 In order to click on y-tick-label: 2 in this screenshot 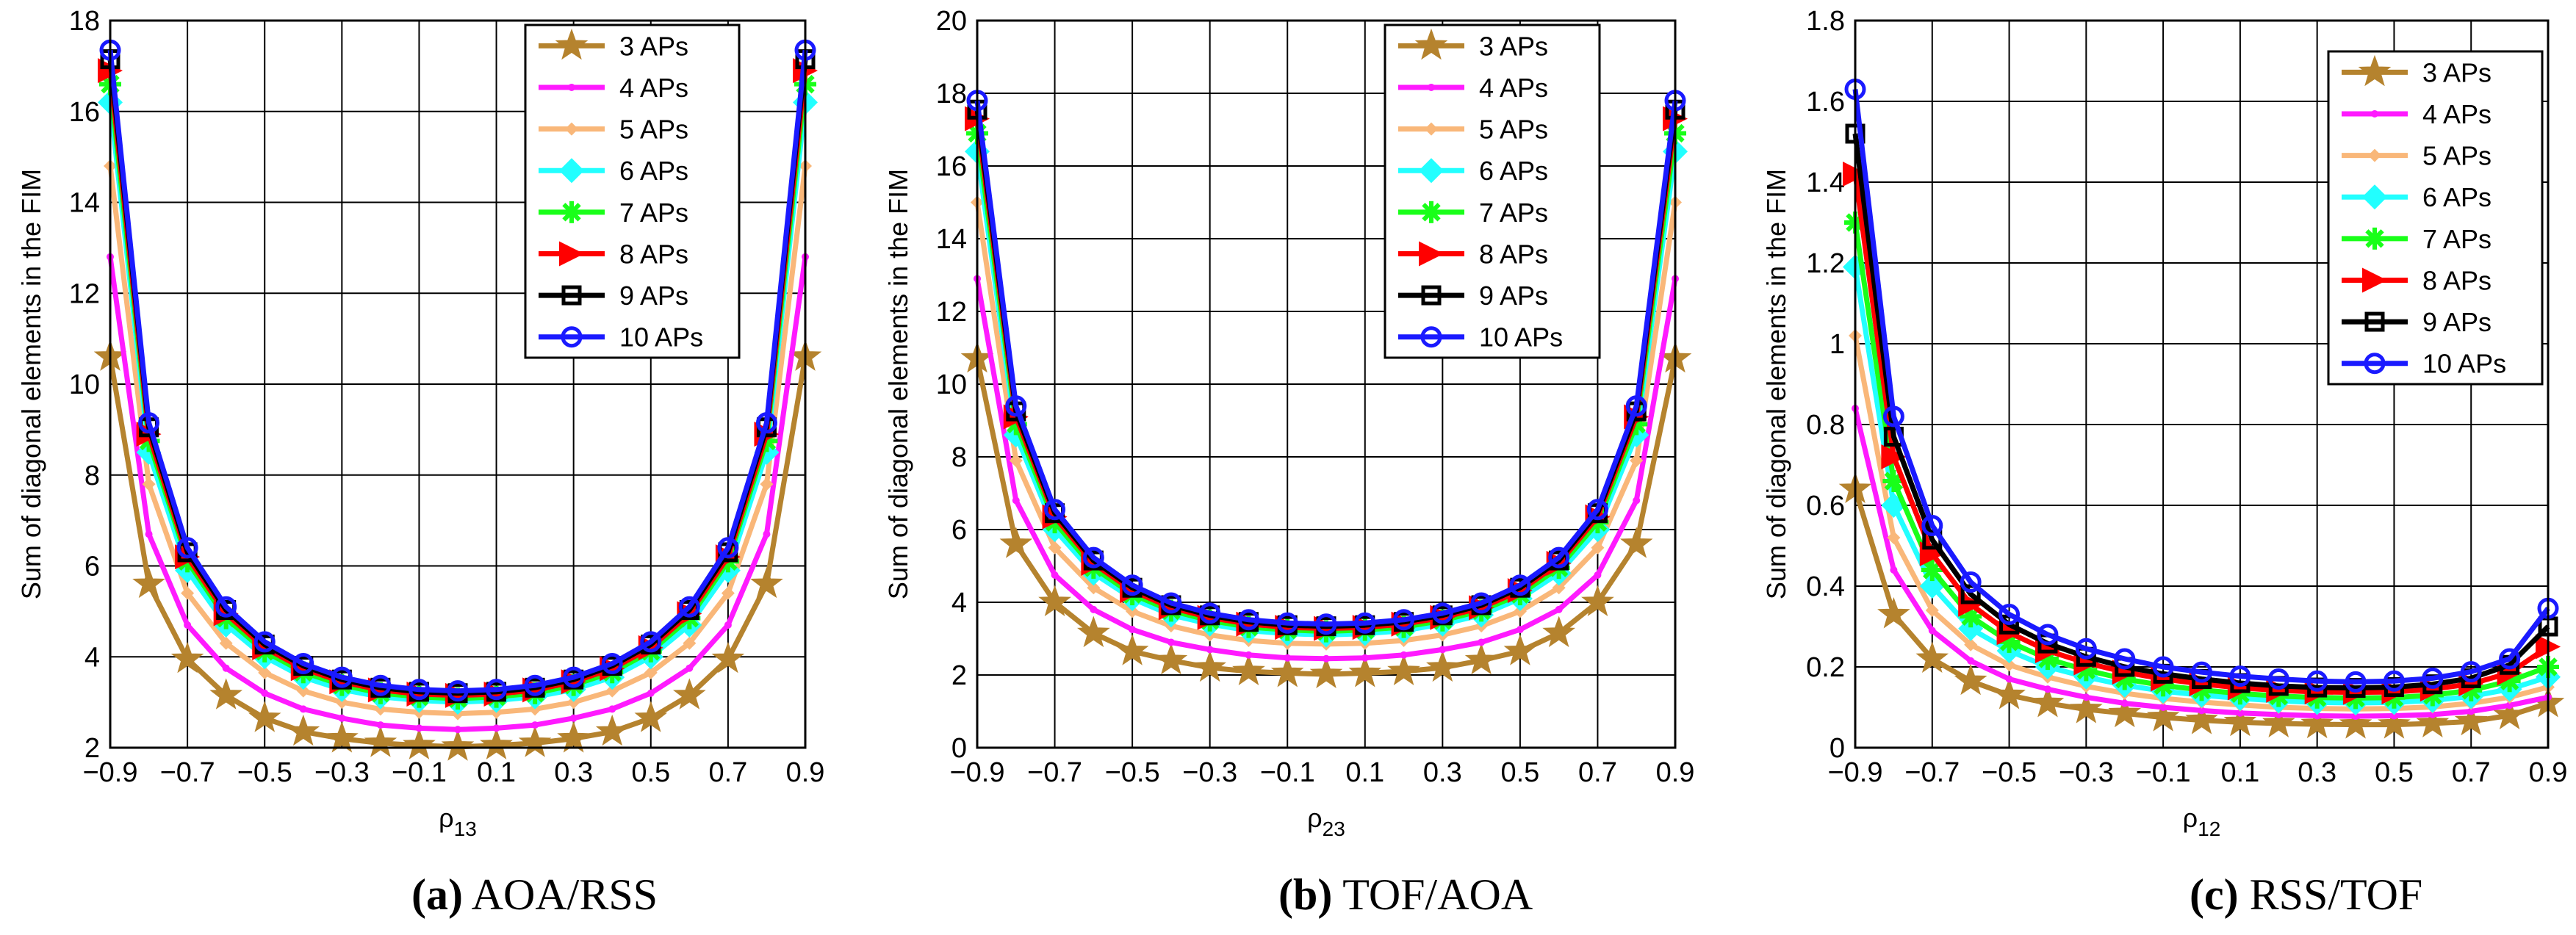, I will do `click(959, 675)`.